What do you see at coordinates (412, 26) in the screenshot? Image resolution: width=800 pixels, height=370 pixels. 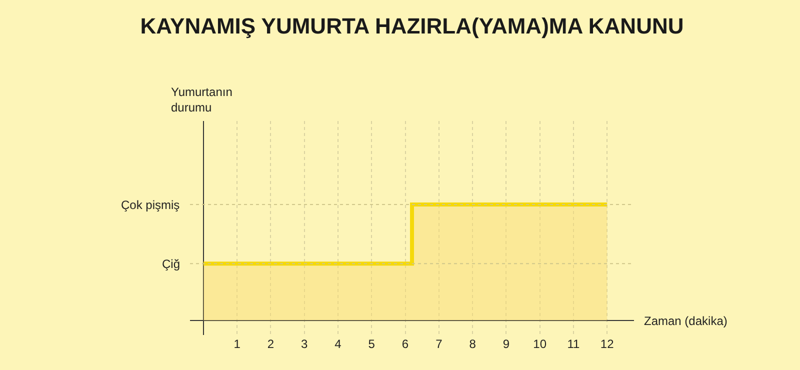 I see `chart-title: KAYNAMIŞ YUMURTA HAZIRLA(YAMA)MA KANUNU` at bounding box center [412, 26].